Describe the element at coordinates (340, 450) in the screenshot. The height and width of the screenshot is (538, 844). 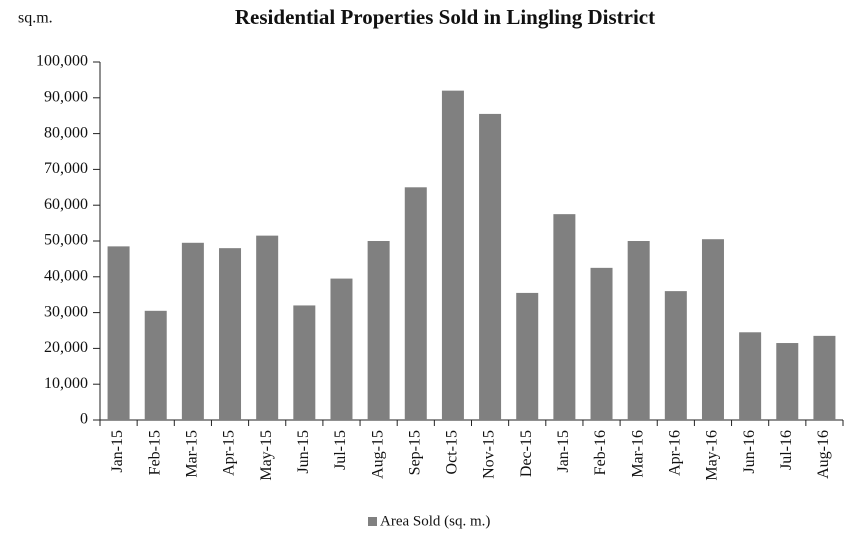
I see `x-tick-label: Jul-15` at that location.